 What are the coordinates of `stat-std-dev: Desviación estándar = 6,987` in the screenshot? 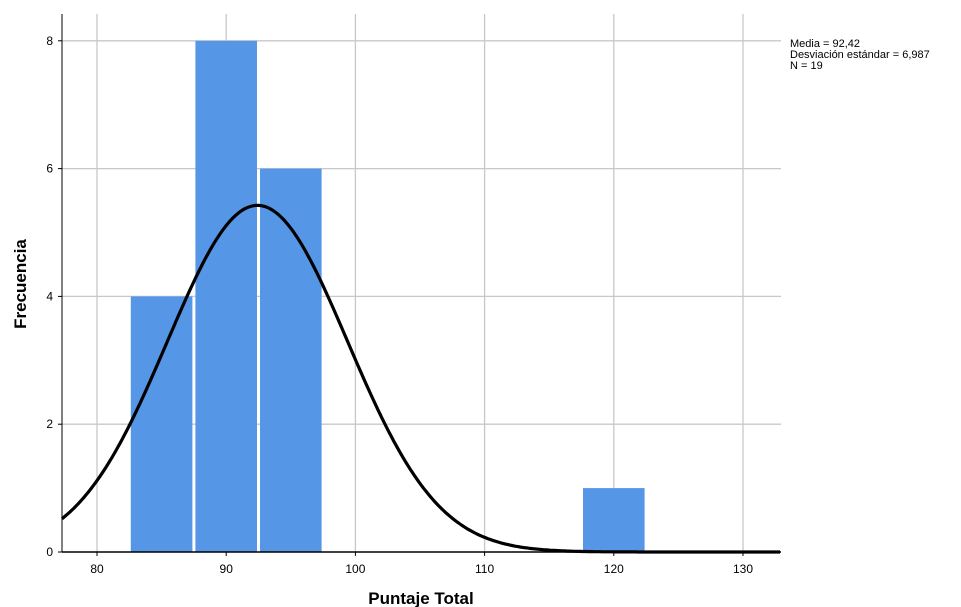 It's located at (860, 55).